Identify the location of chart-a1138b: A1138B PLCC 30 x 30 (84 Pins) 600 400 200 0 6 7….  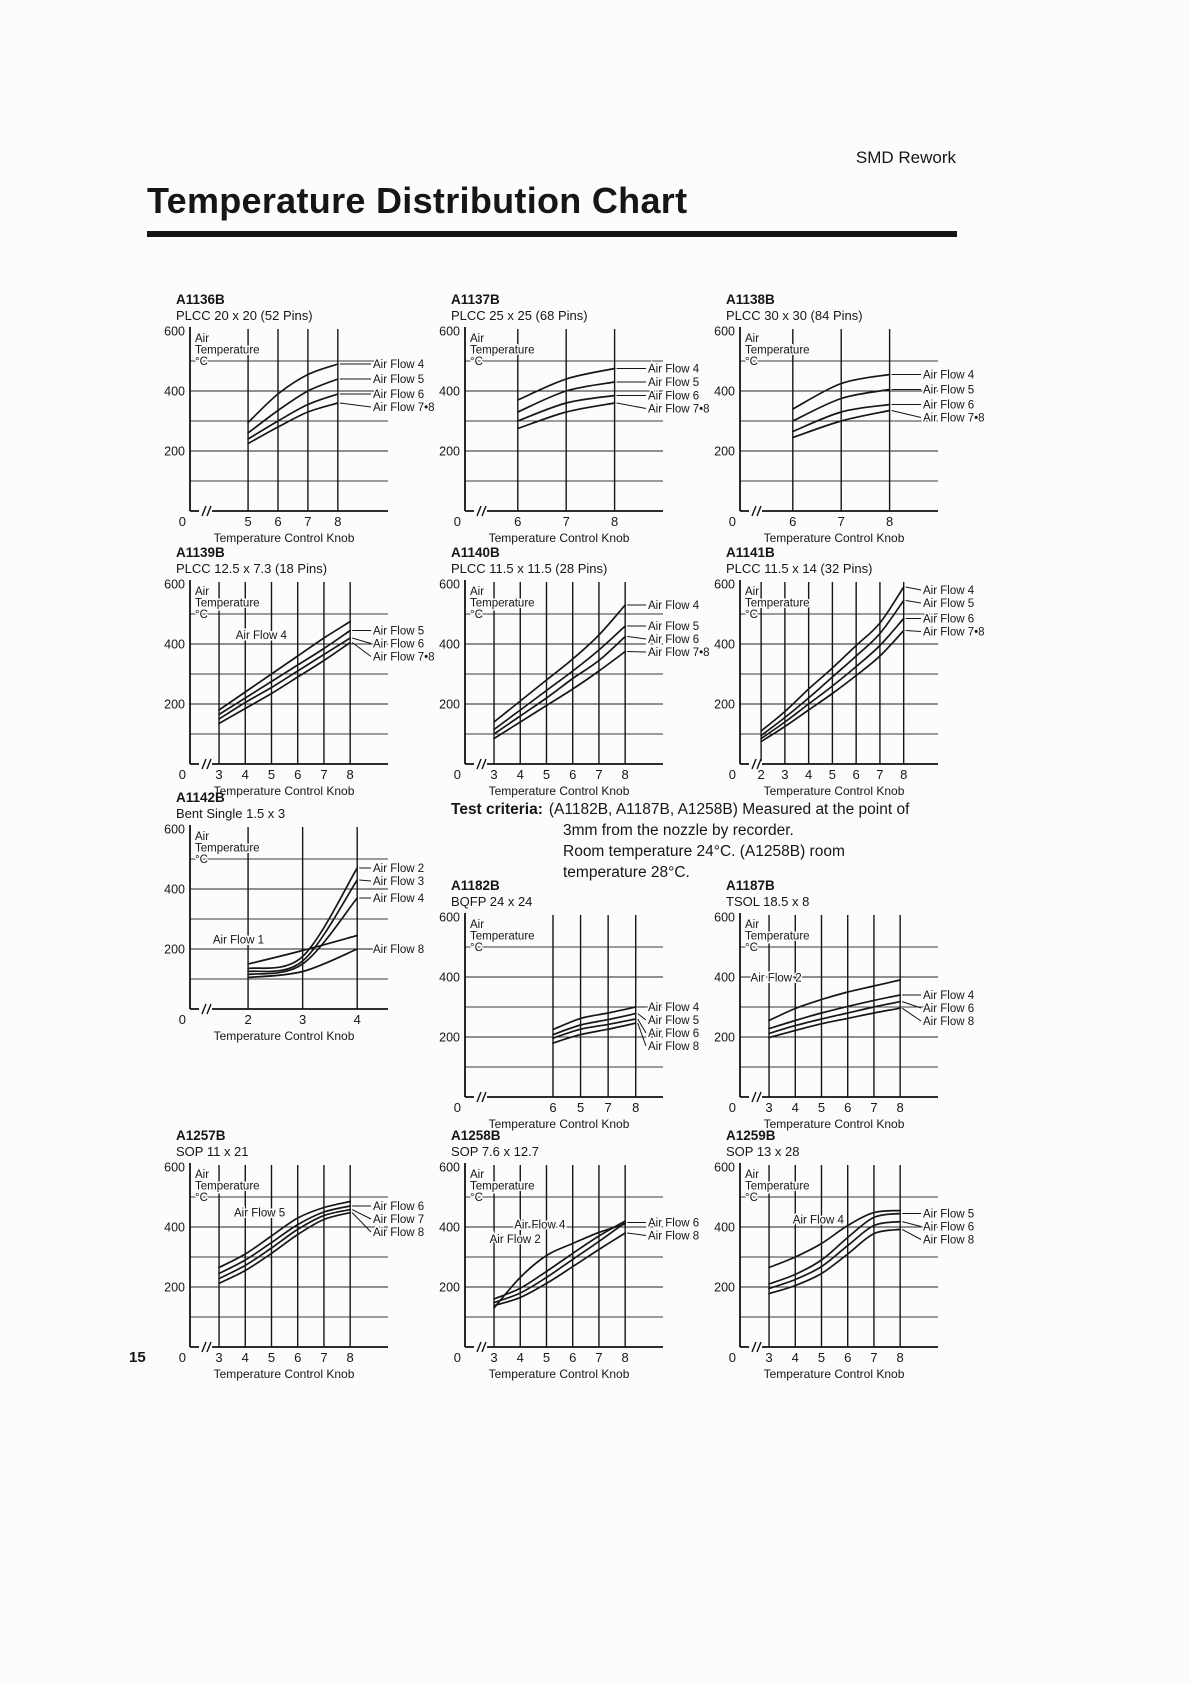
(843, 418).